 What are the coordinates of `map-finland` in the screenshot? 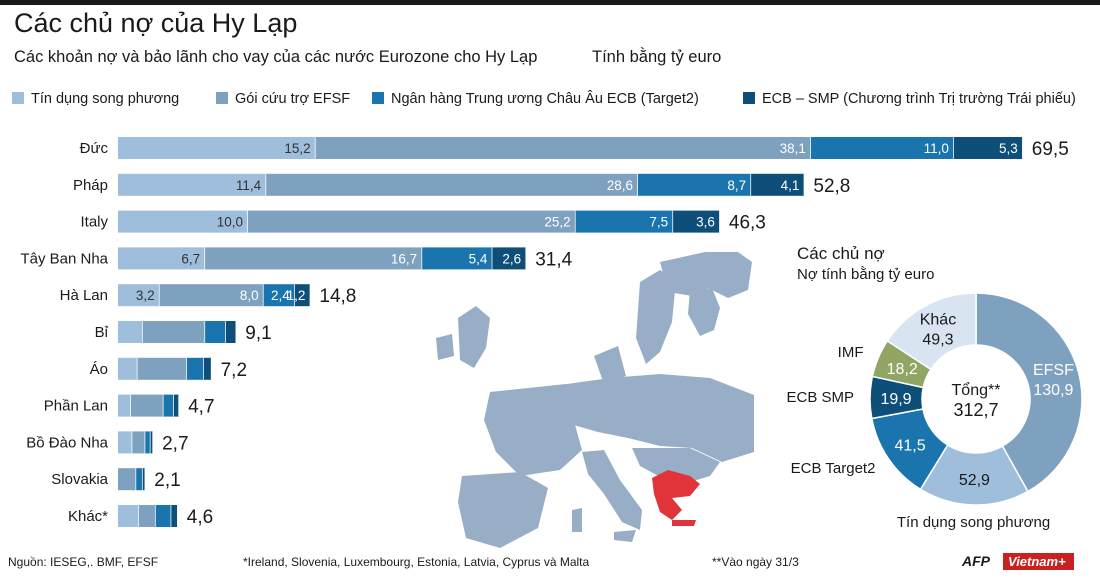 It's located at (704, 312).